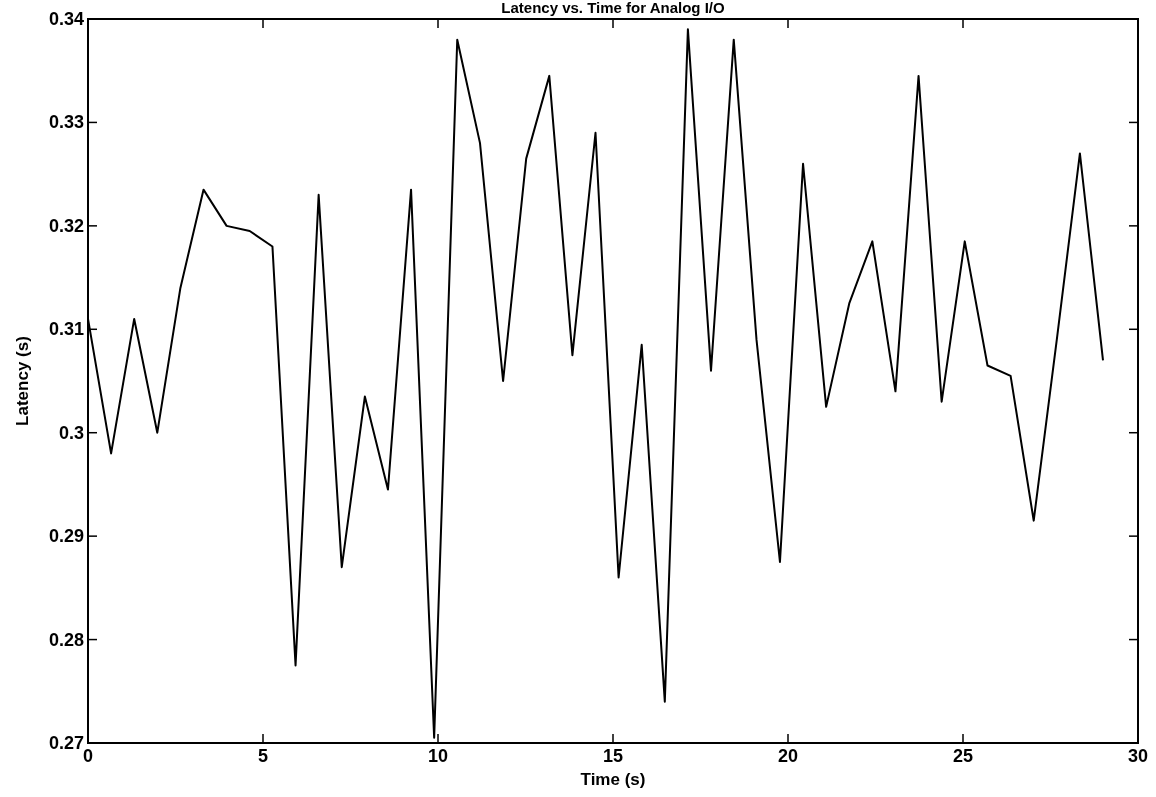 The image size is (1156, 797). Describe the element at coordinates (66, 122) in the screenshot. I see `y-tick-label: 0.33` at that location.